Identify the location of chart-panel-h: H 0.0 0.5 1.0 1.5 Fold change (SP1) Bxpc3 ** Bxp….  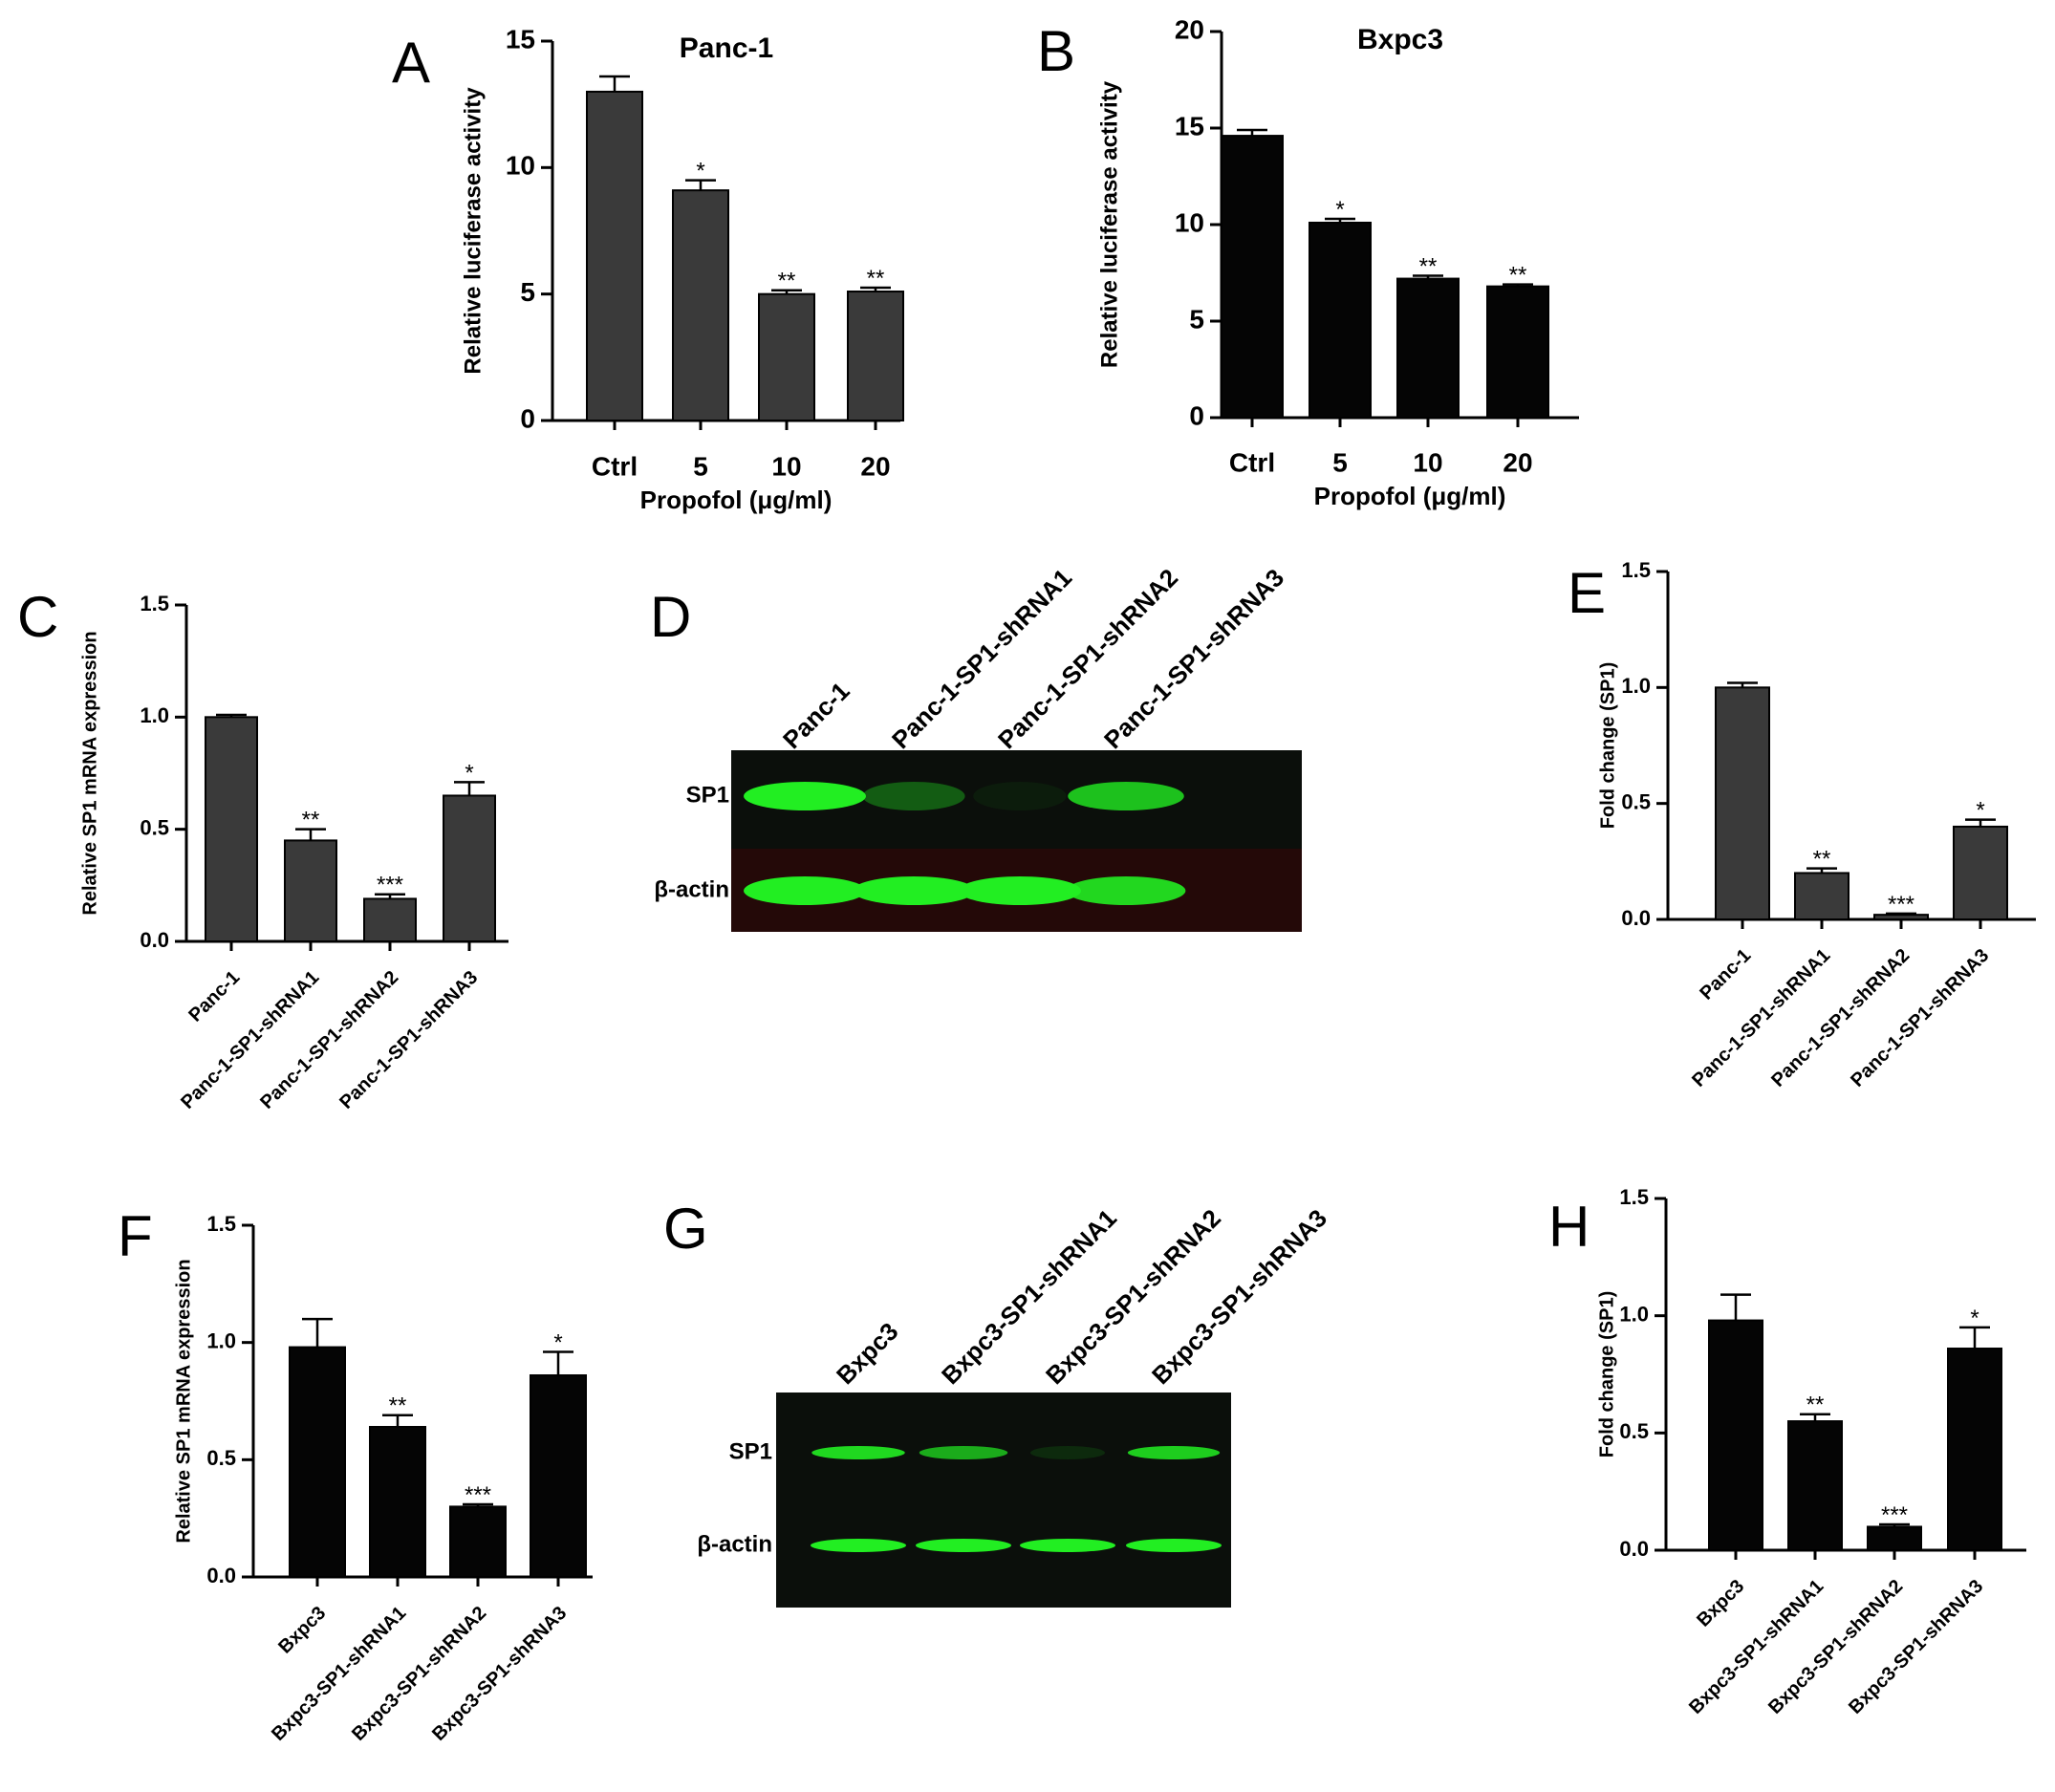
(1787, 1451).